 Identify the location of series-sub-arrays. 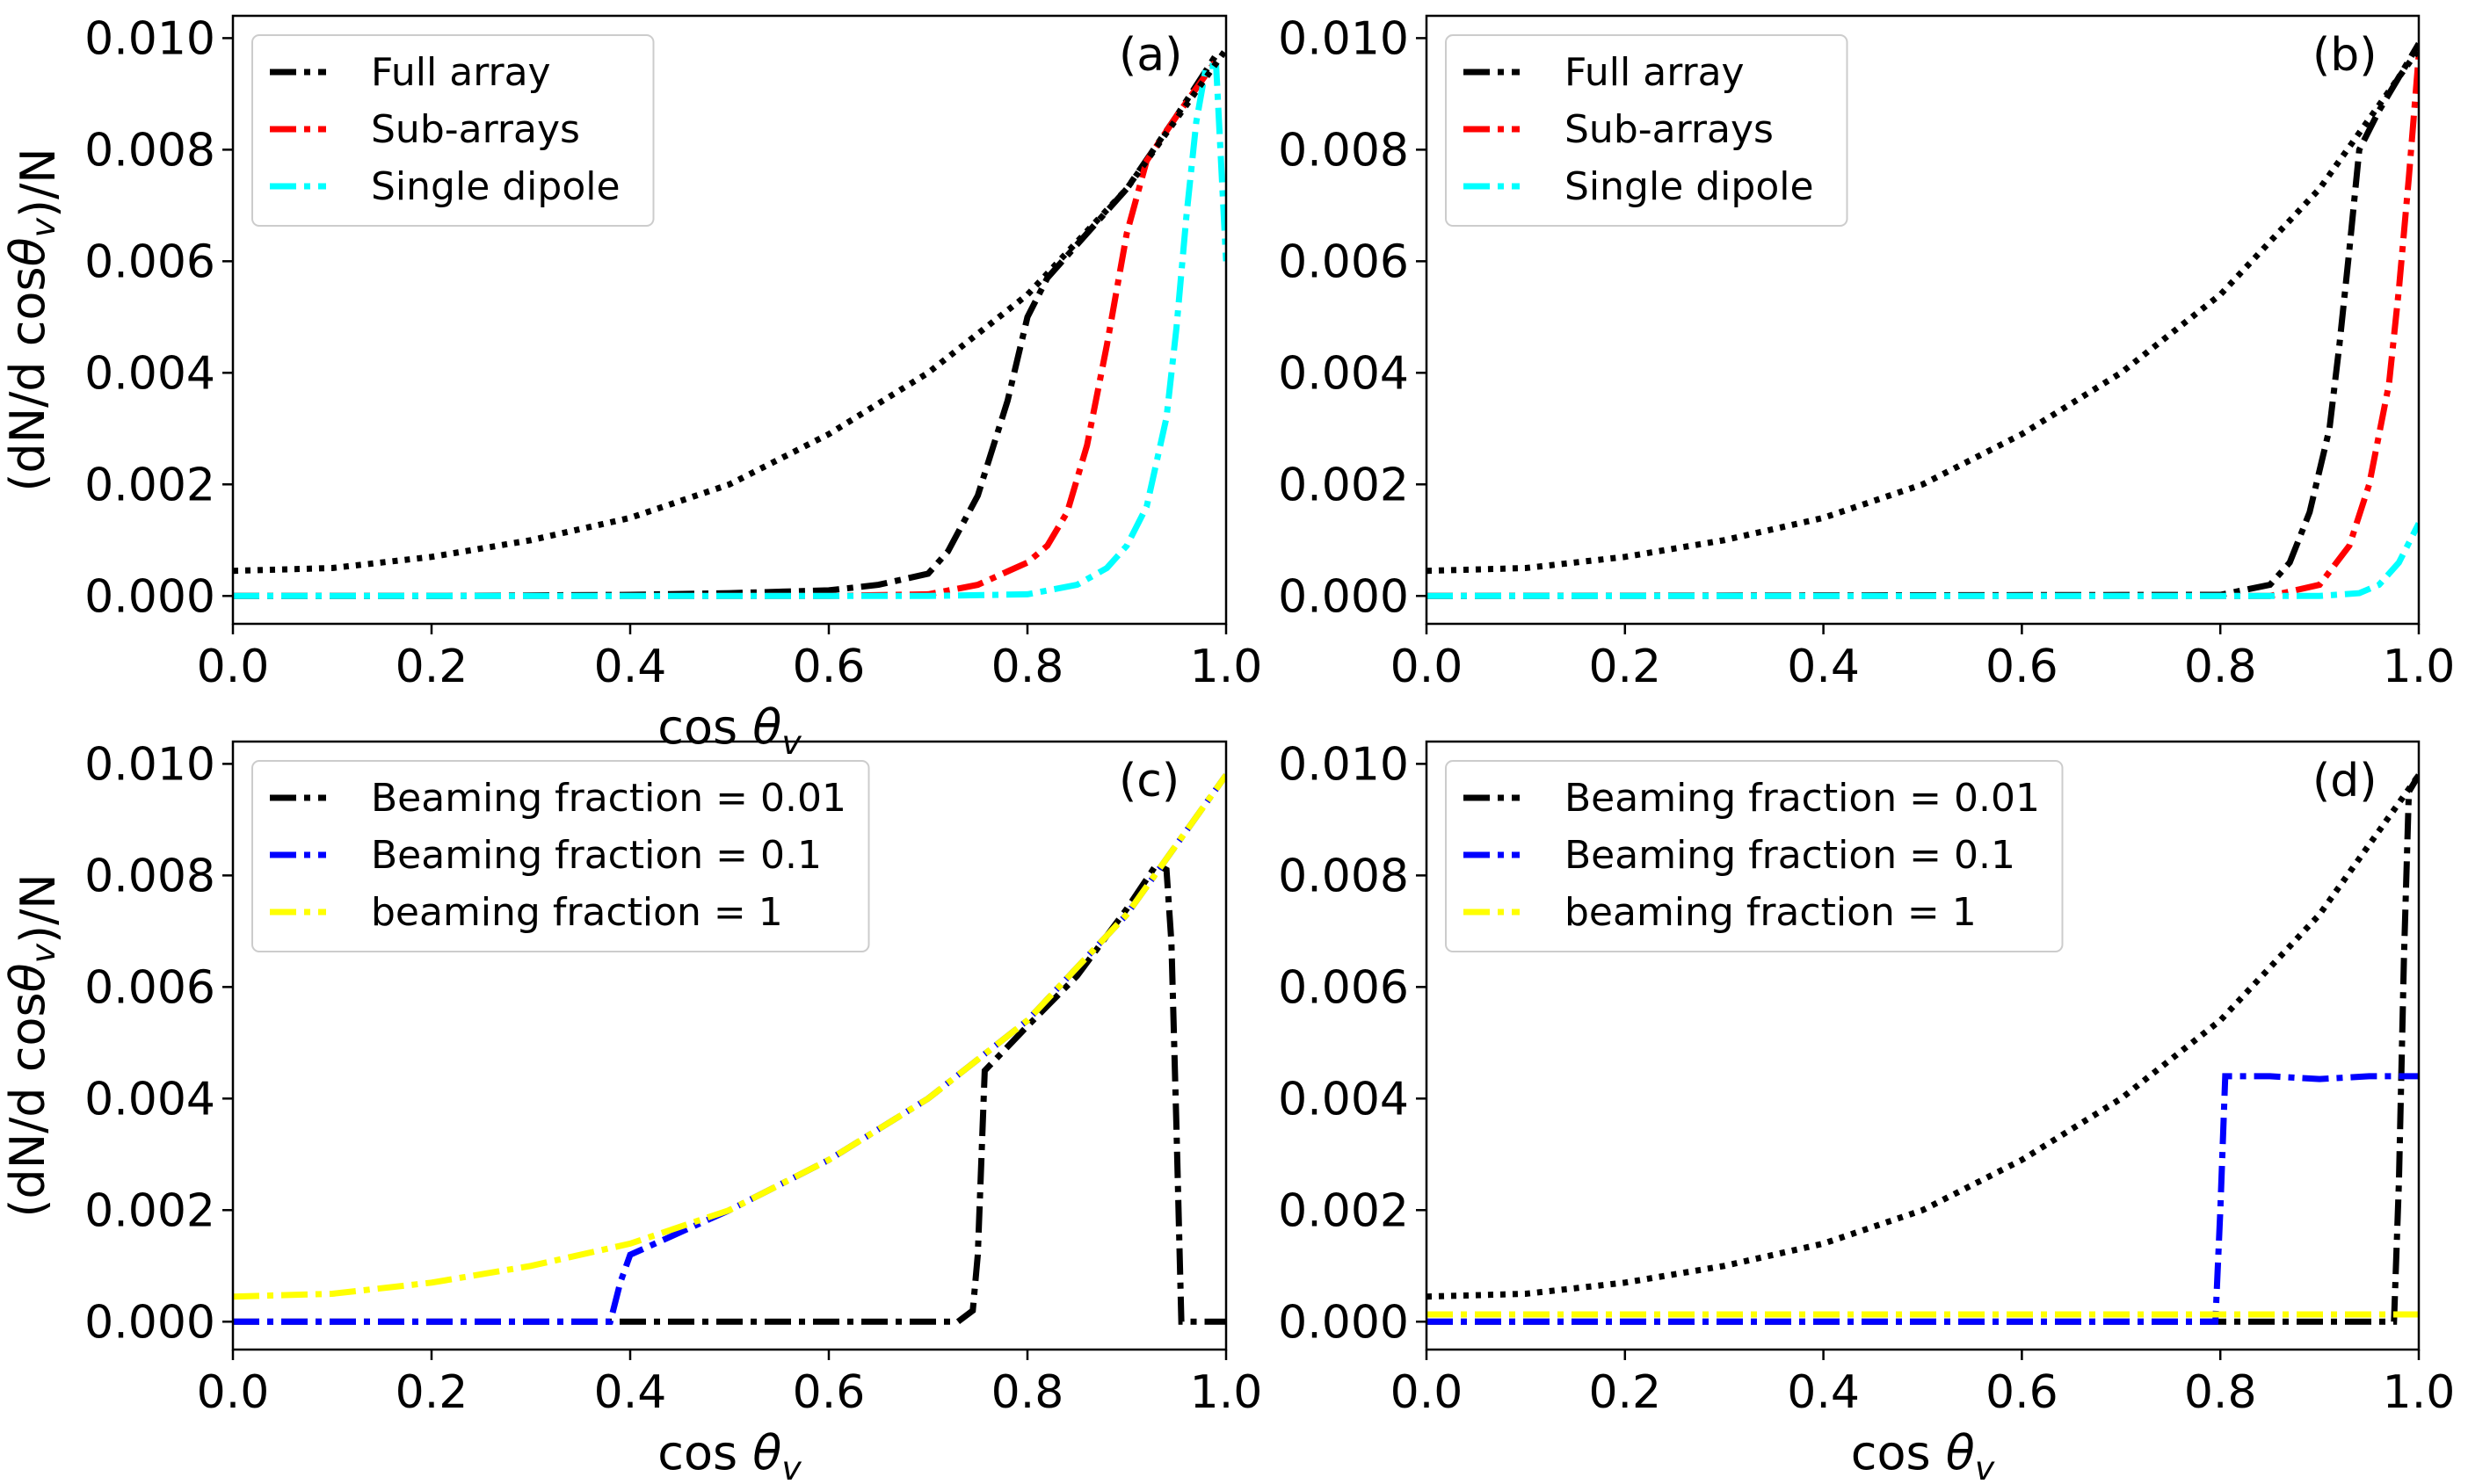
(1922, 327).